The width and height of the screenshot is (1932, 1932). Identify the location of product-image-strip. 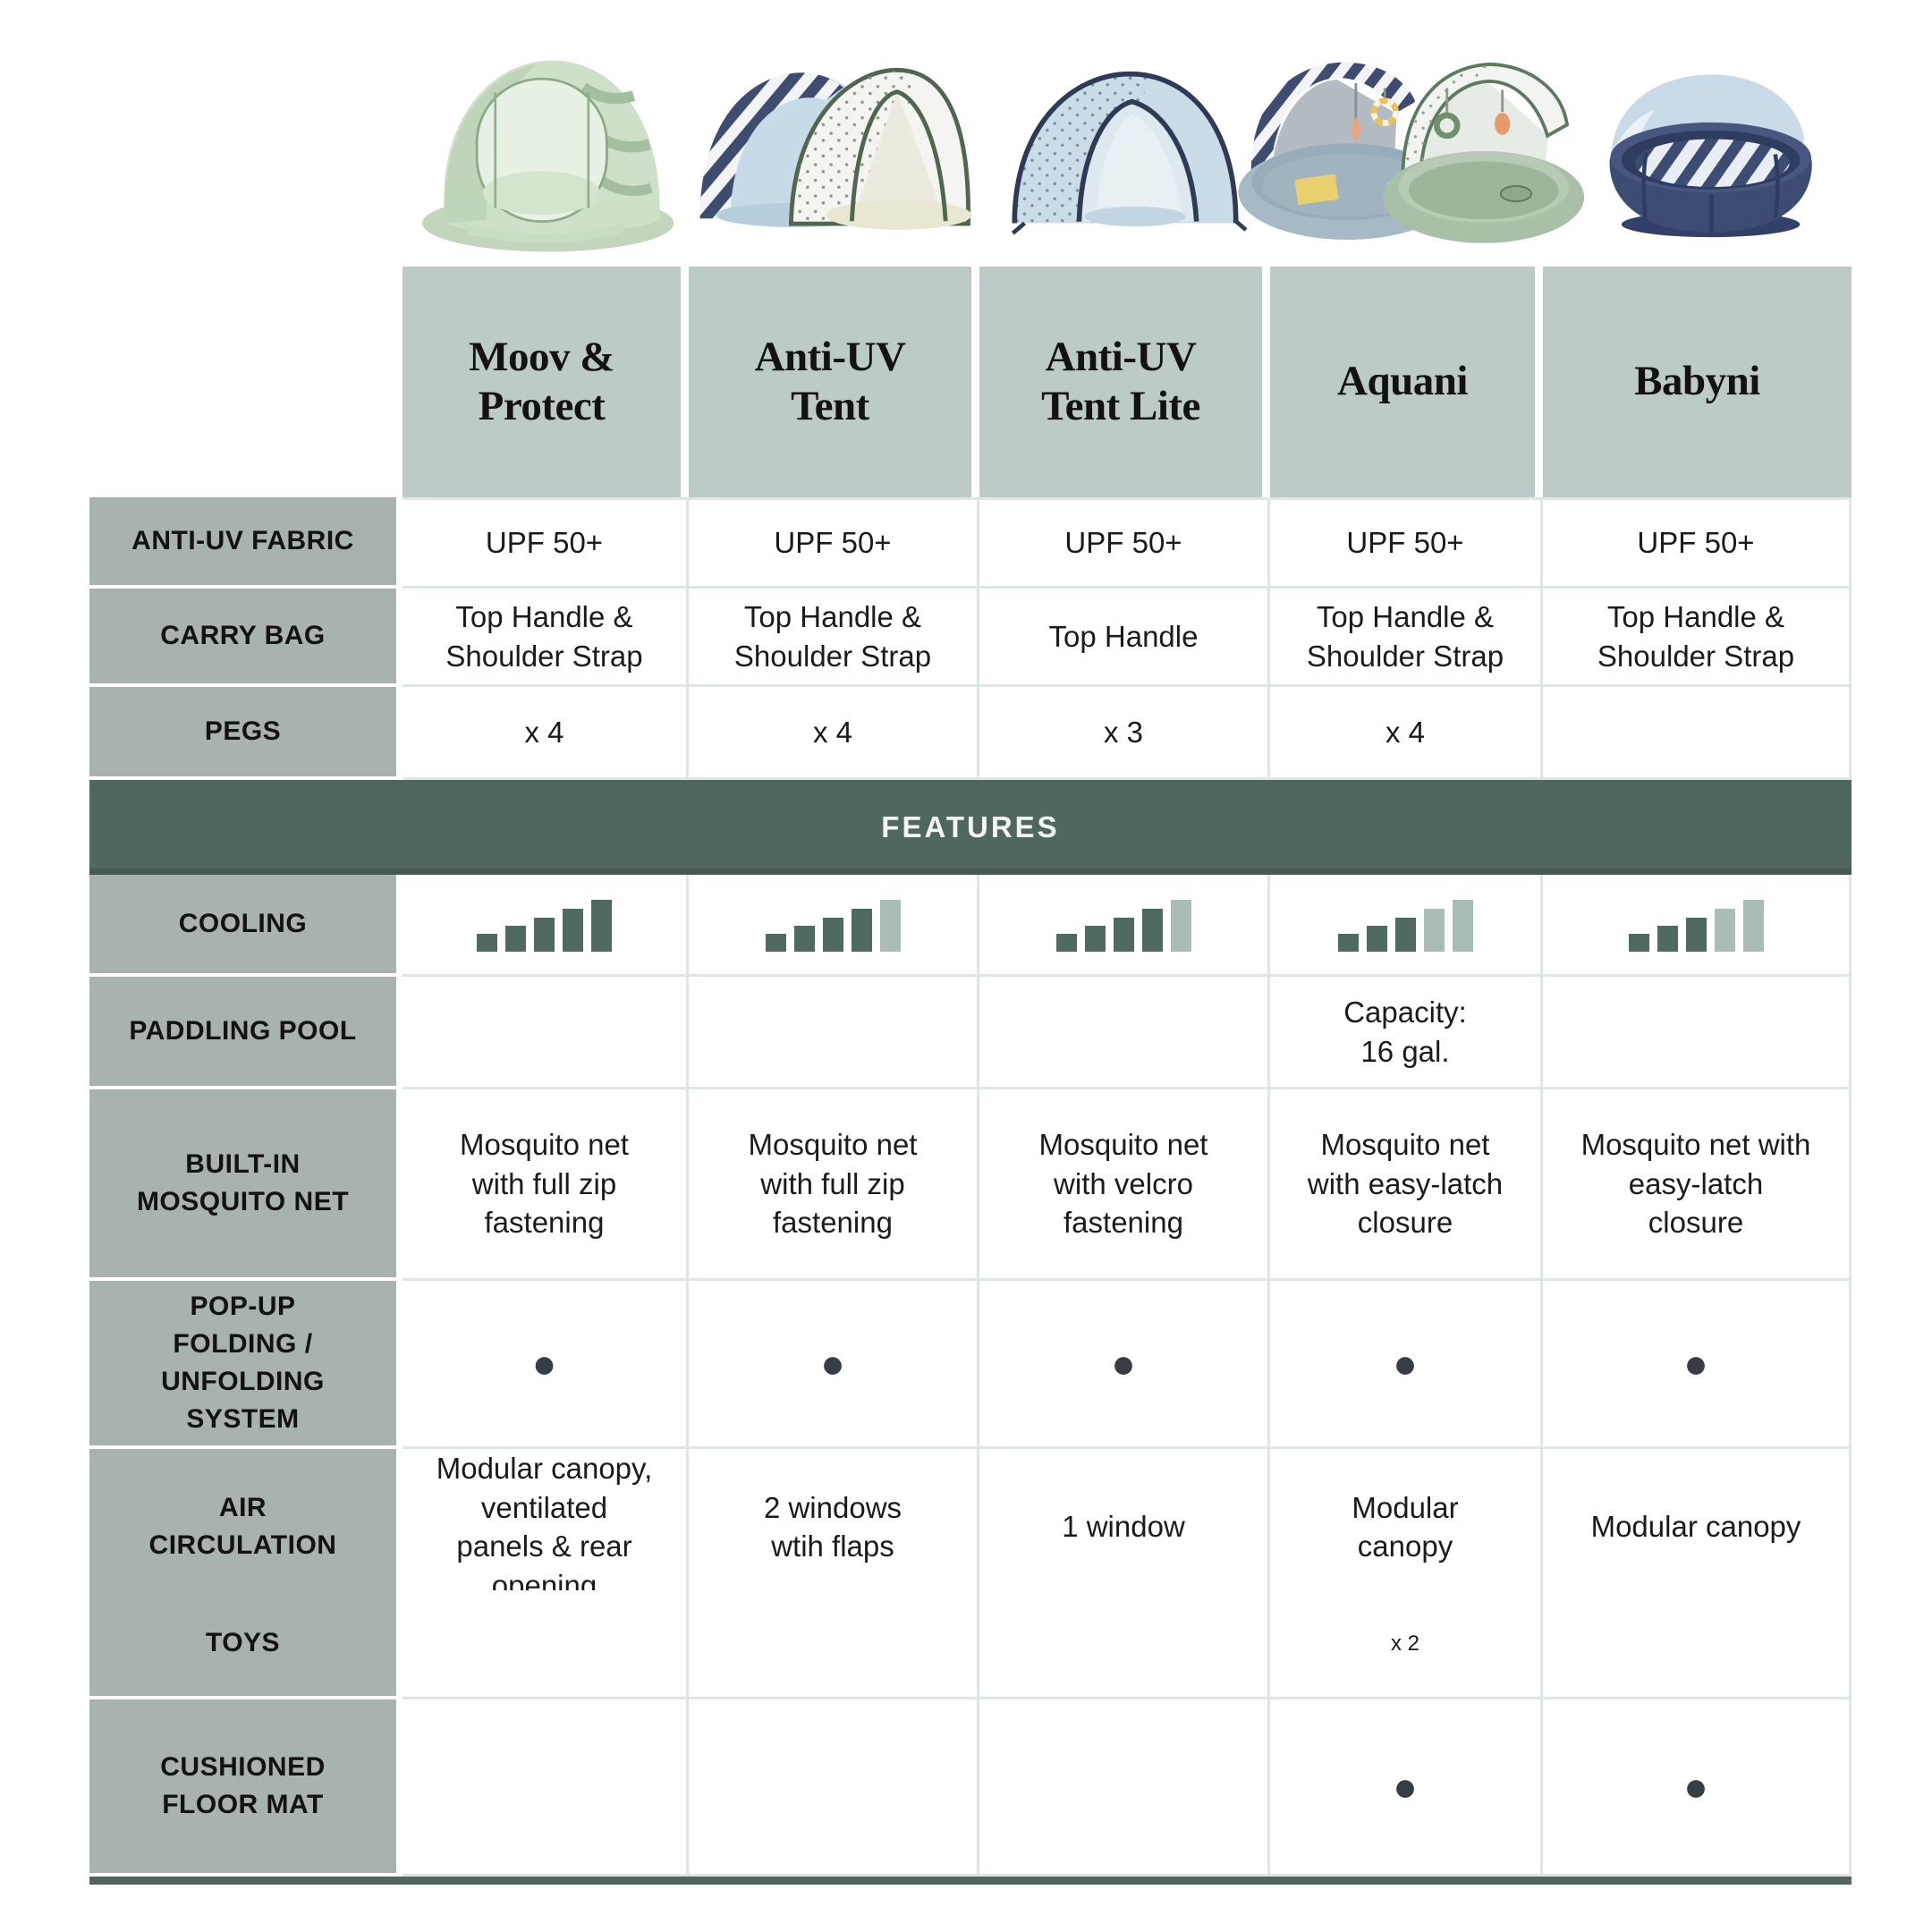
(1127, 142).